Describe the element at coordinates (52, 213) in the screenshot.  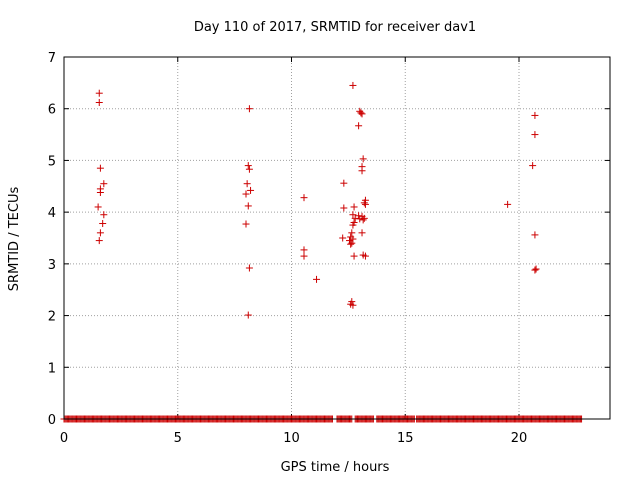
I see `y-tick-label: 4` at that location.